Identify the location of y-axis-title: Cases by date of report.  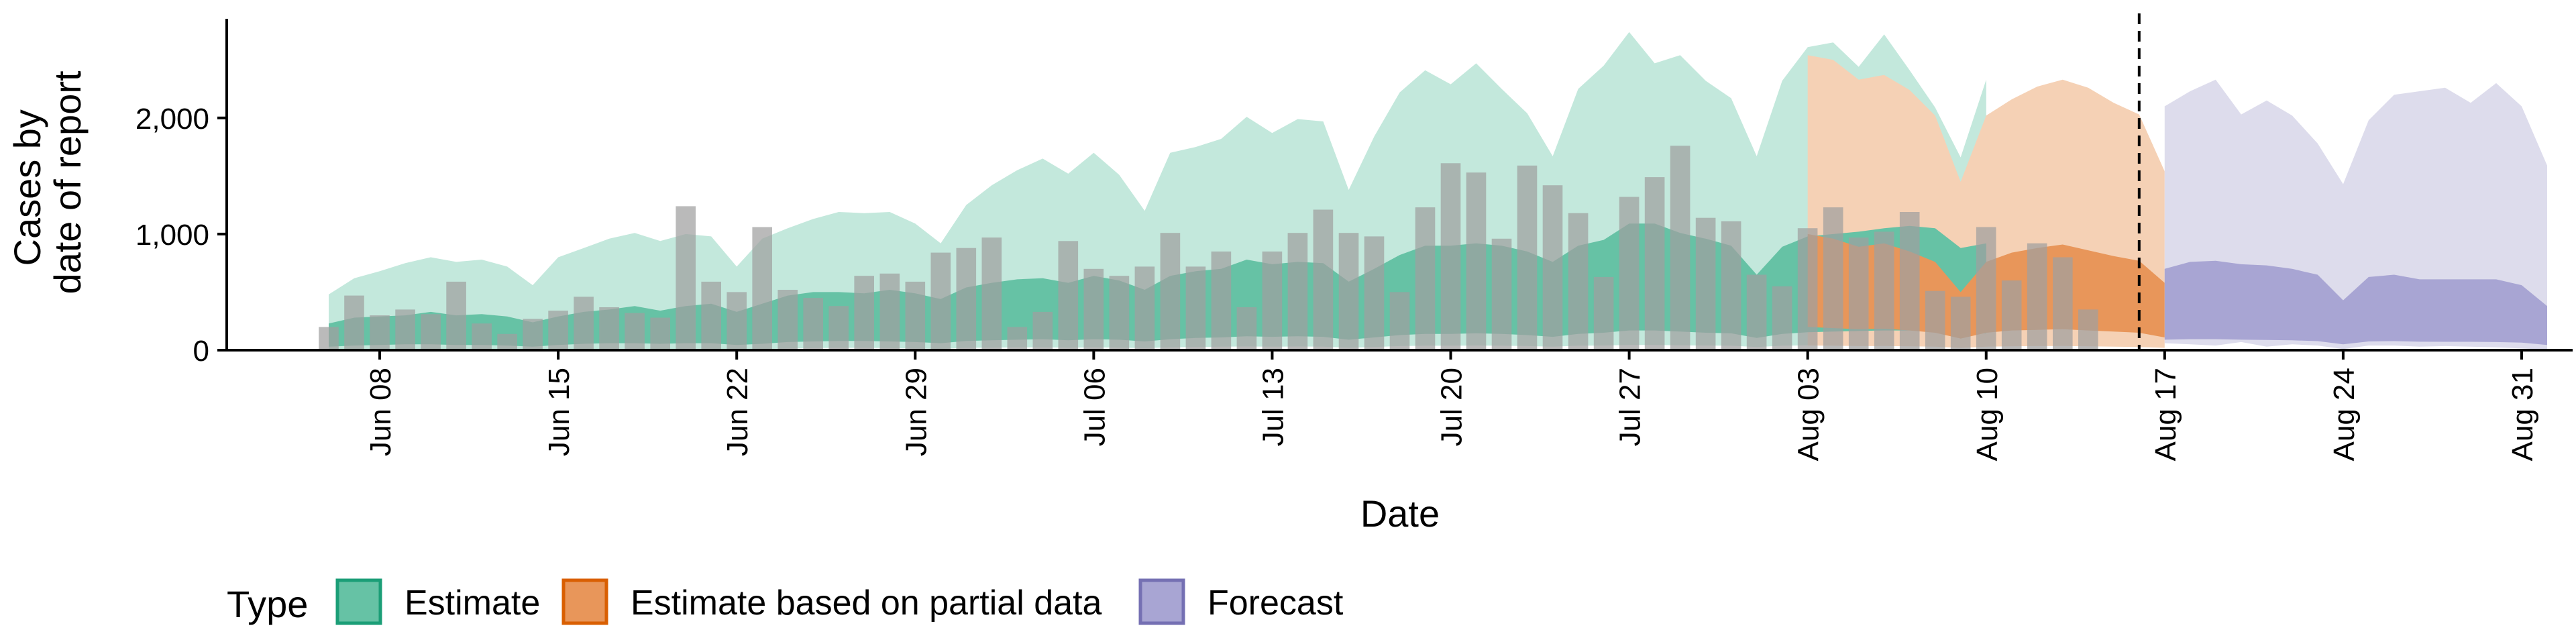
(47, 182).